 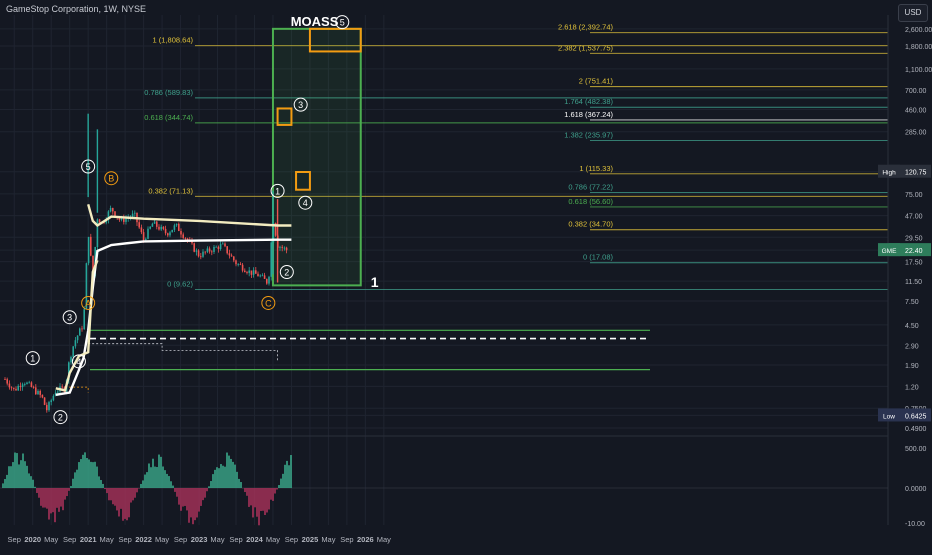 I want to click on price-tick-label: 0.6425, so click(x=916, y=416).